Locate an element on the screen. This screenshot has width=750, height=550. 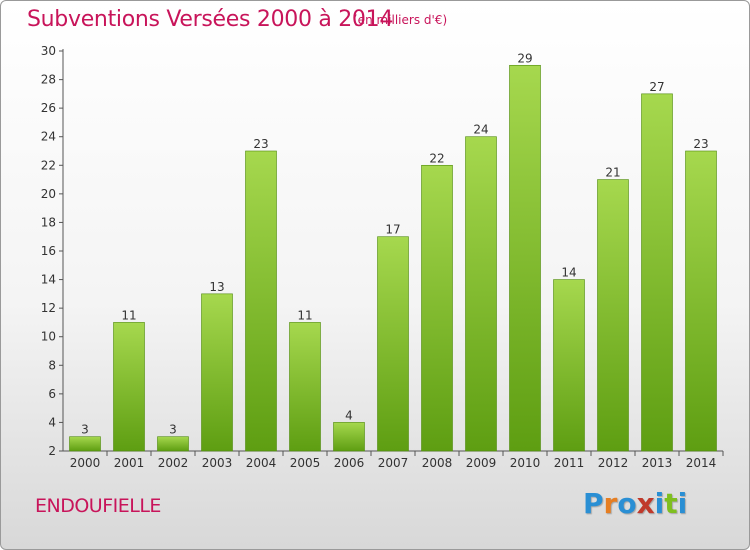
y-tick-label: 16 is located at coordinates (48, 251).